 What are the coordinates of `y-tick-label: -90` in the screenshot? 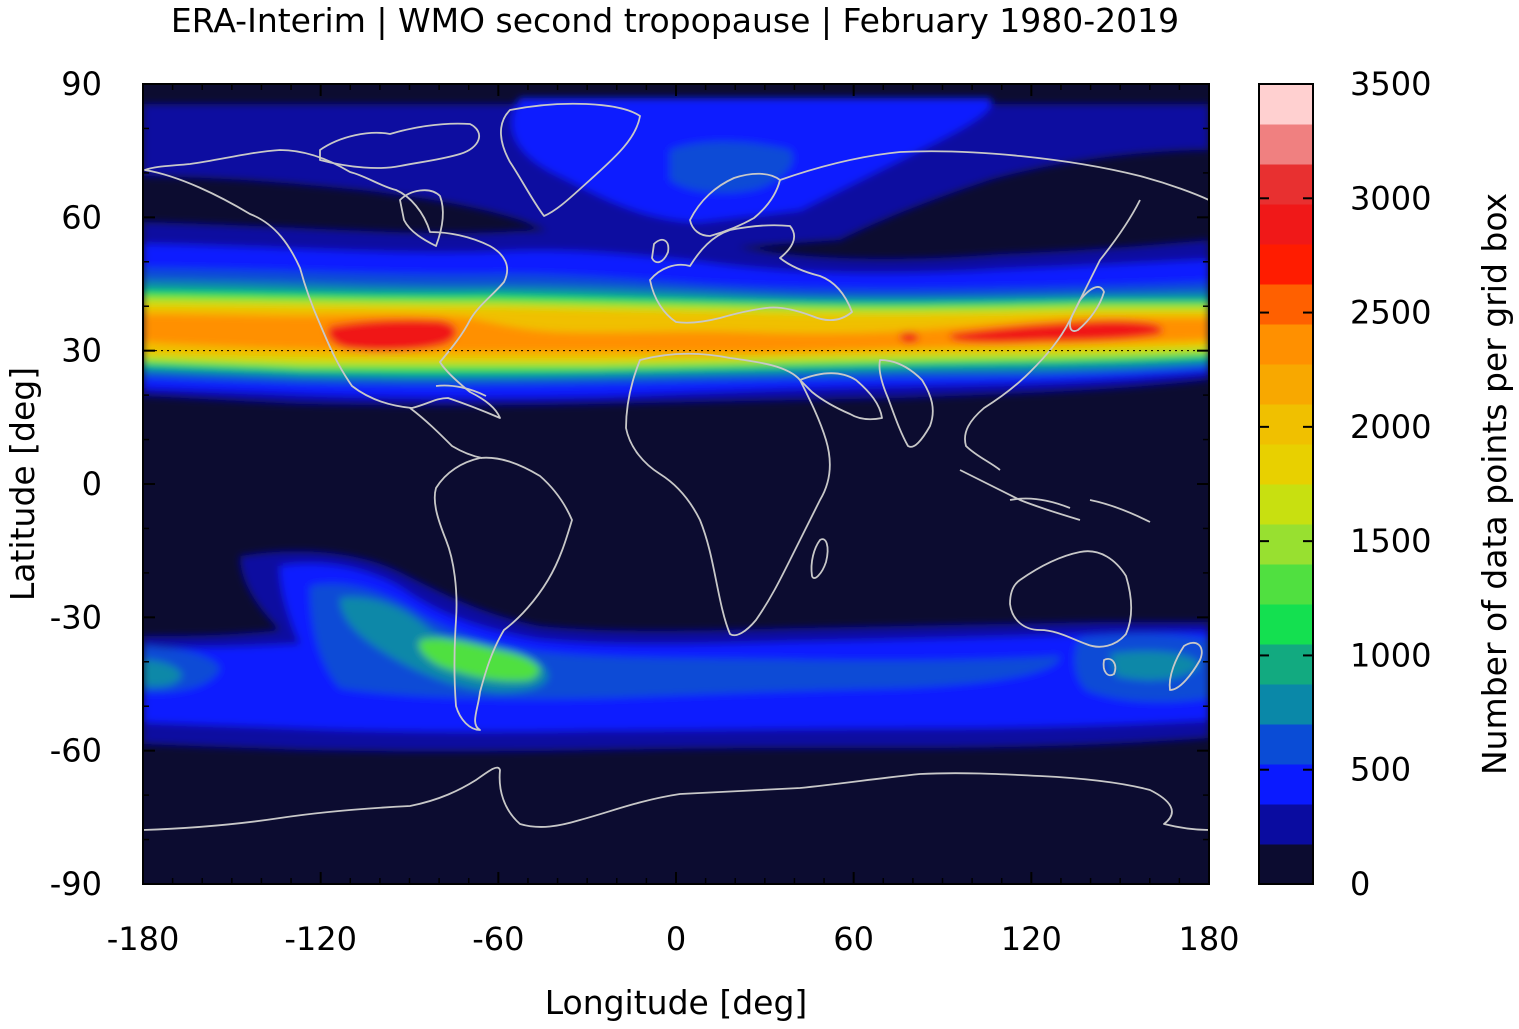 It's located at (76, 884).